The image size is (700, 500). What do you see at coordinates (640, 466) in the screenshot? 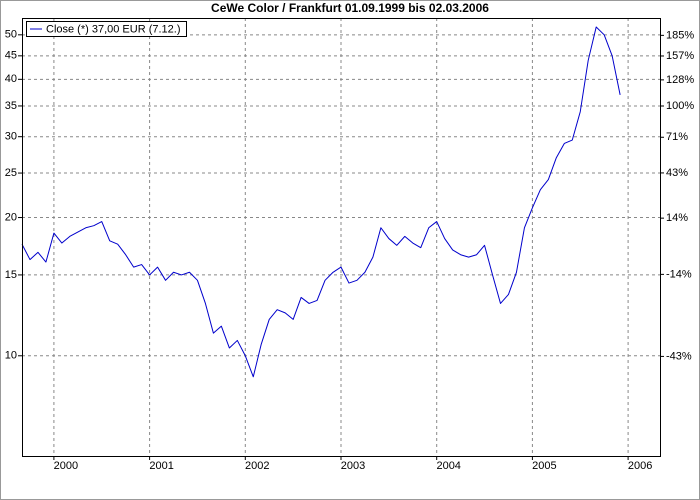
I see `x-tick-label: 2006` at bounding box center [640, 466].